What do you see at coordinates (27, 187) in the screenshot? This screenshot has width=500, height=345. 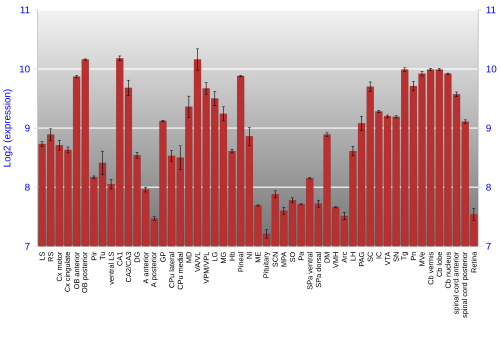 I see `y-tick-label: 8` at bounding box center [27, 187].